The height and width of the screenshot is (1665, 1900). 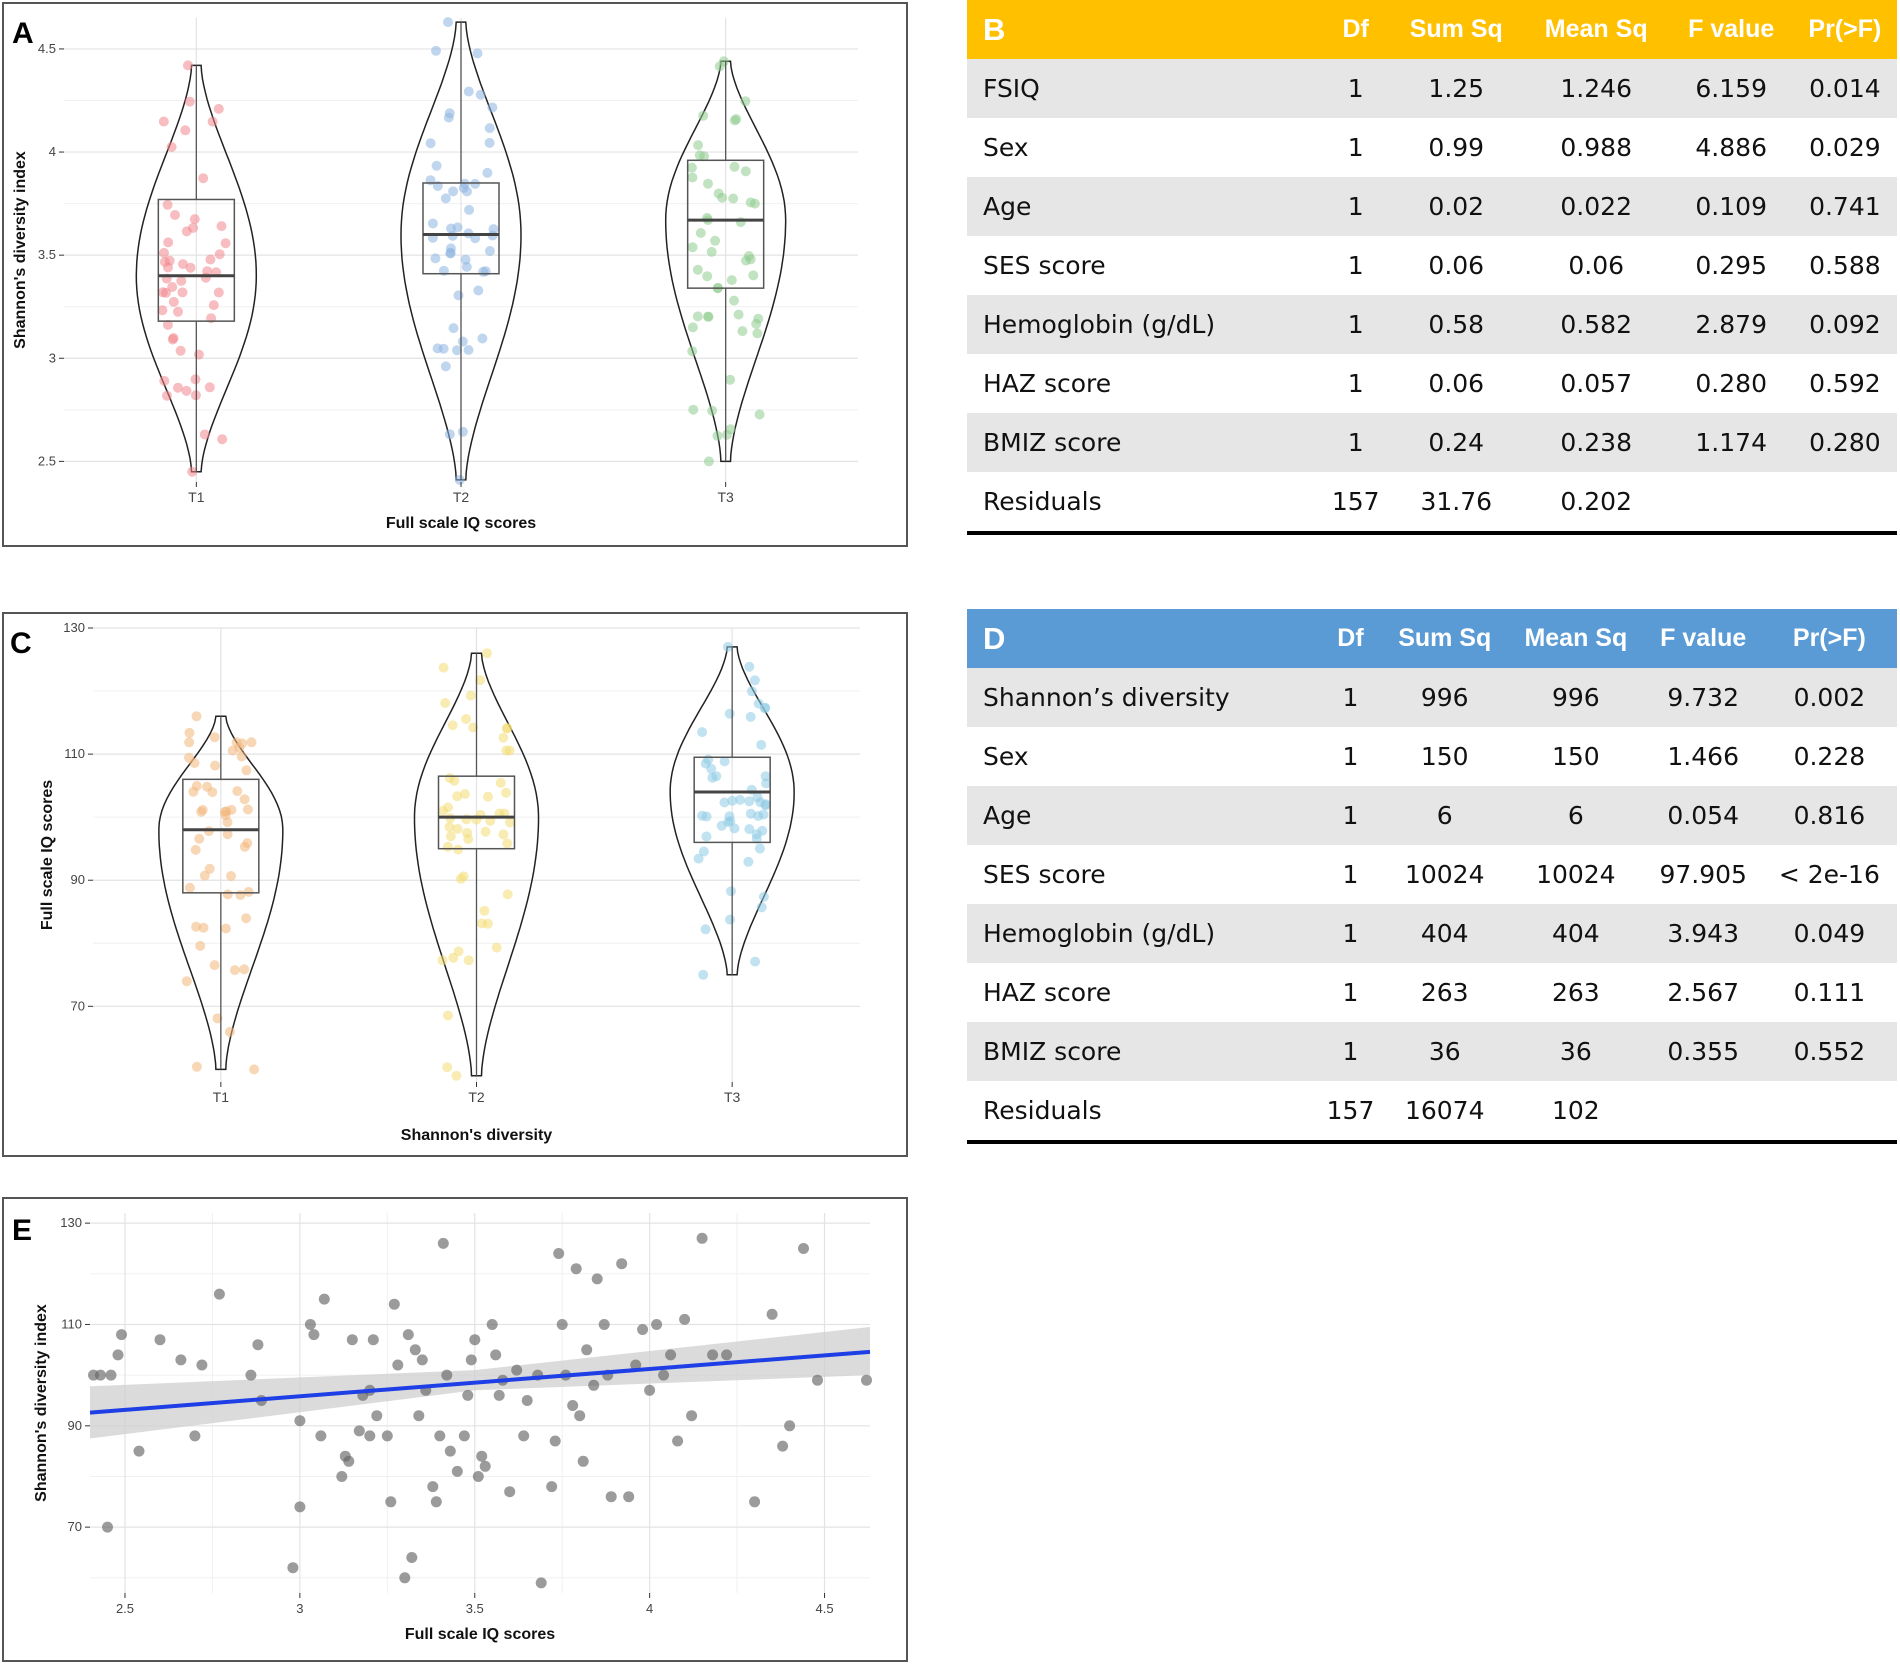 I want to click on table-cell: 1, so click(x=1350, y=697).